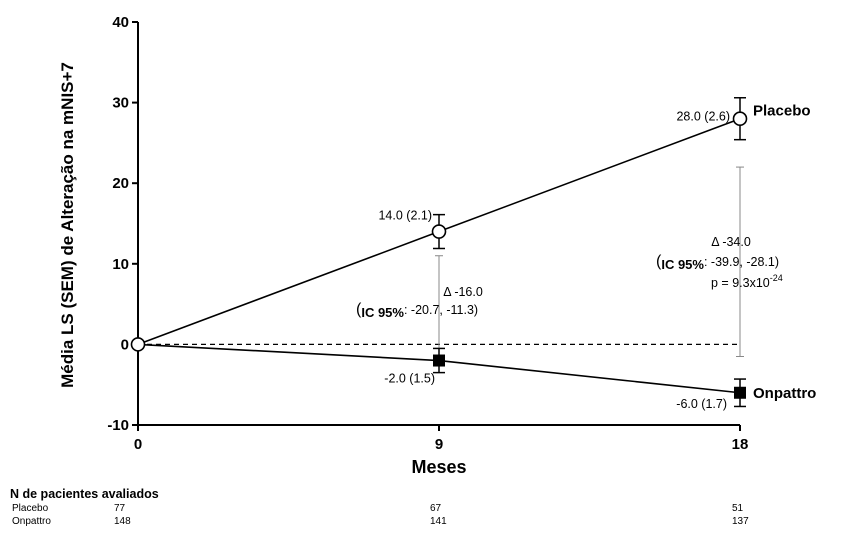 The image size is (844, 538). Describe the element at coordinates (125, 344) in the screenshot. I see `y-tick-label: 0` at that location.